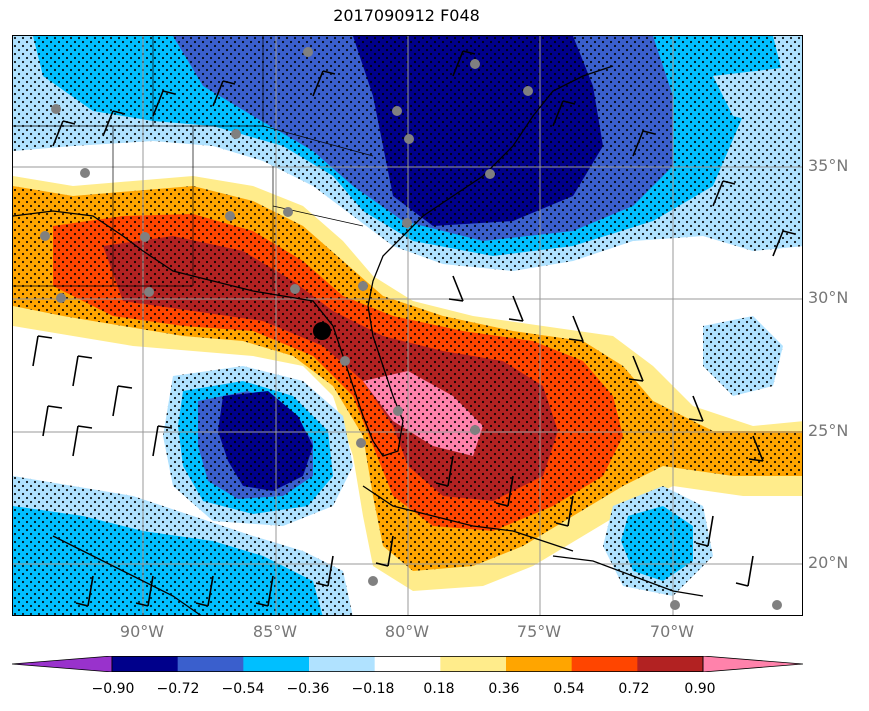  Describe the element at coordinates (308, 689) in the screenshot. I see `colorbar-tick: −0.36` at that location.